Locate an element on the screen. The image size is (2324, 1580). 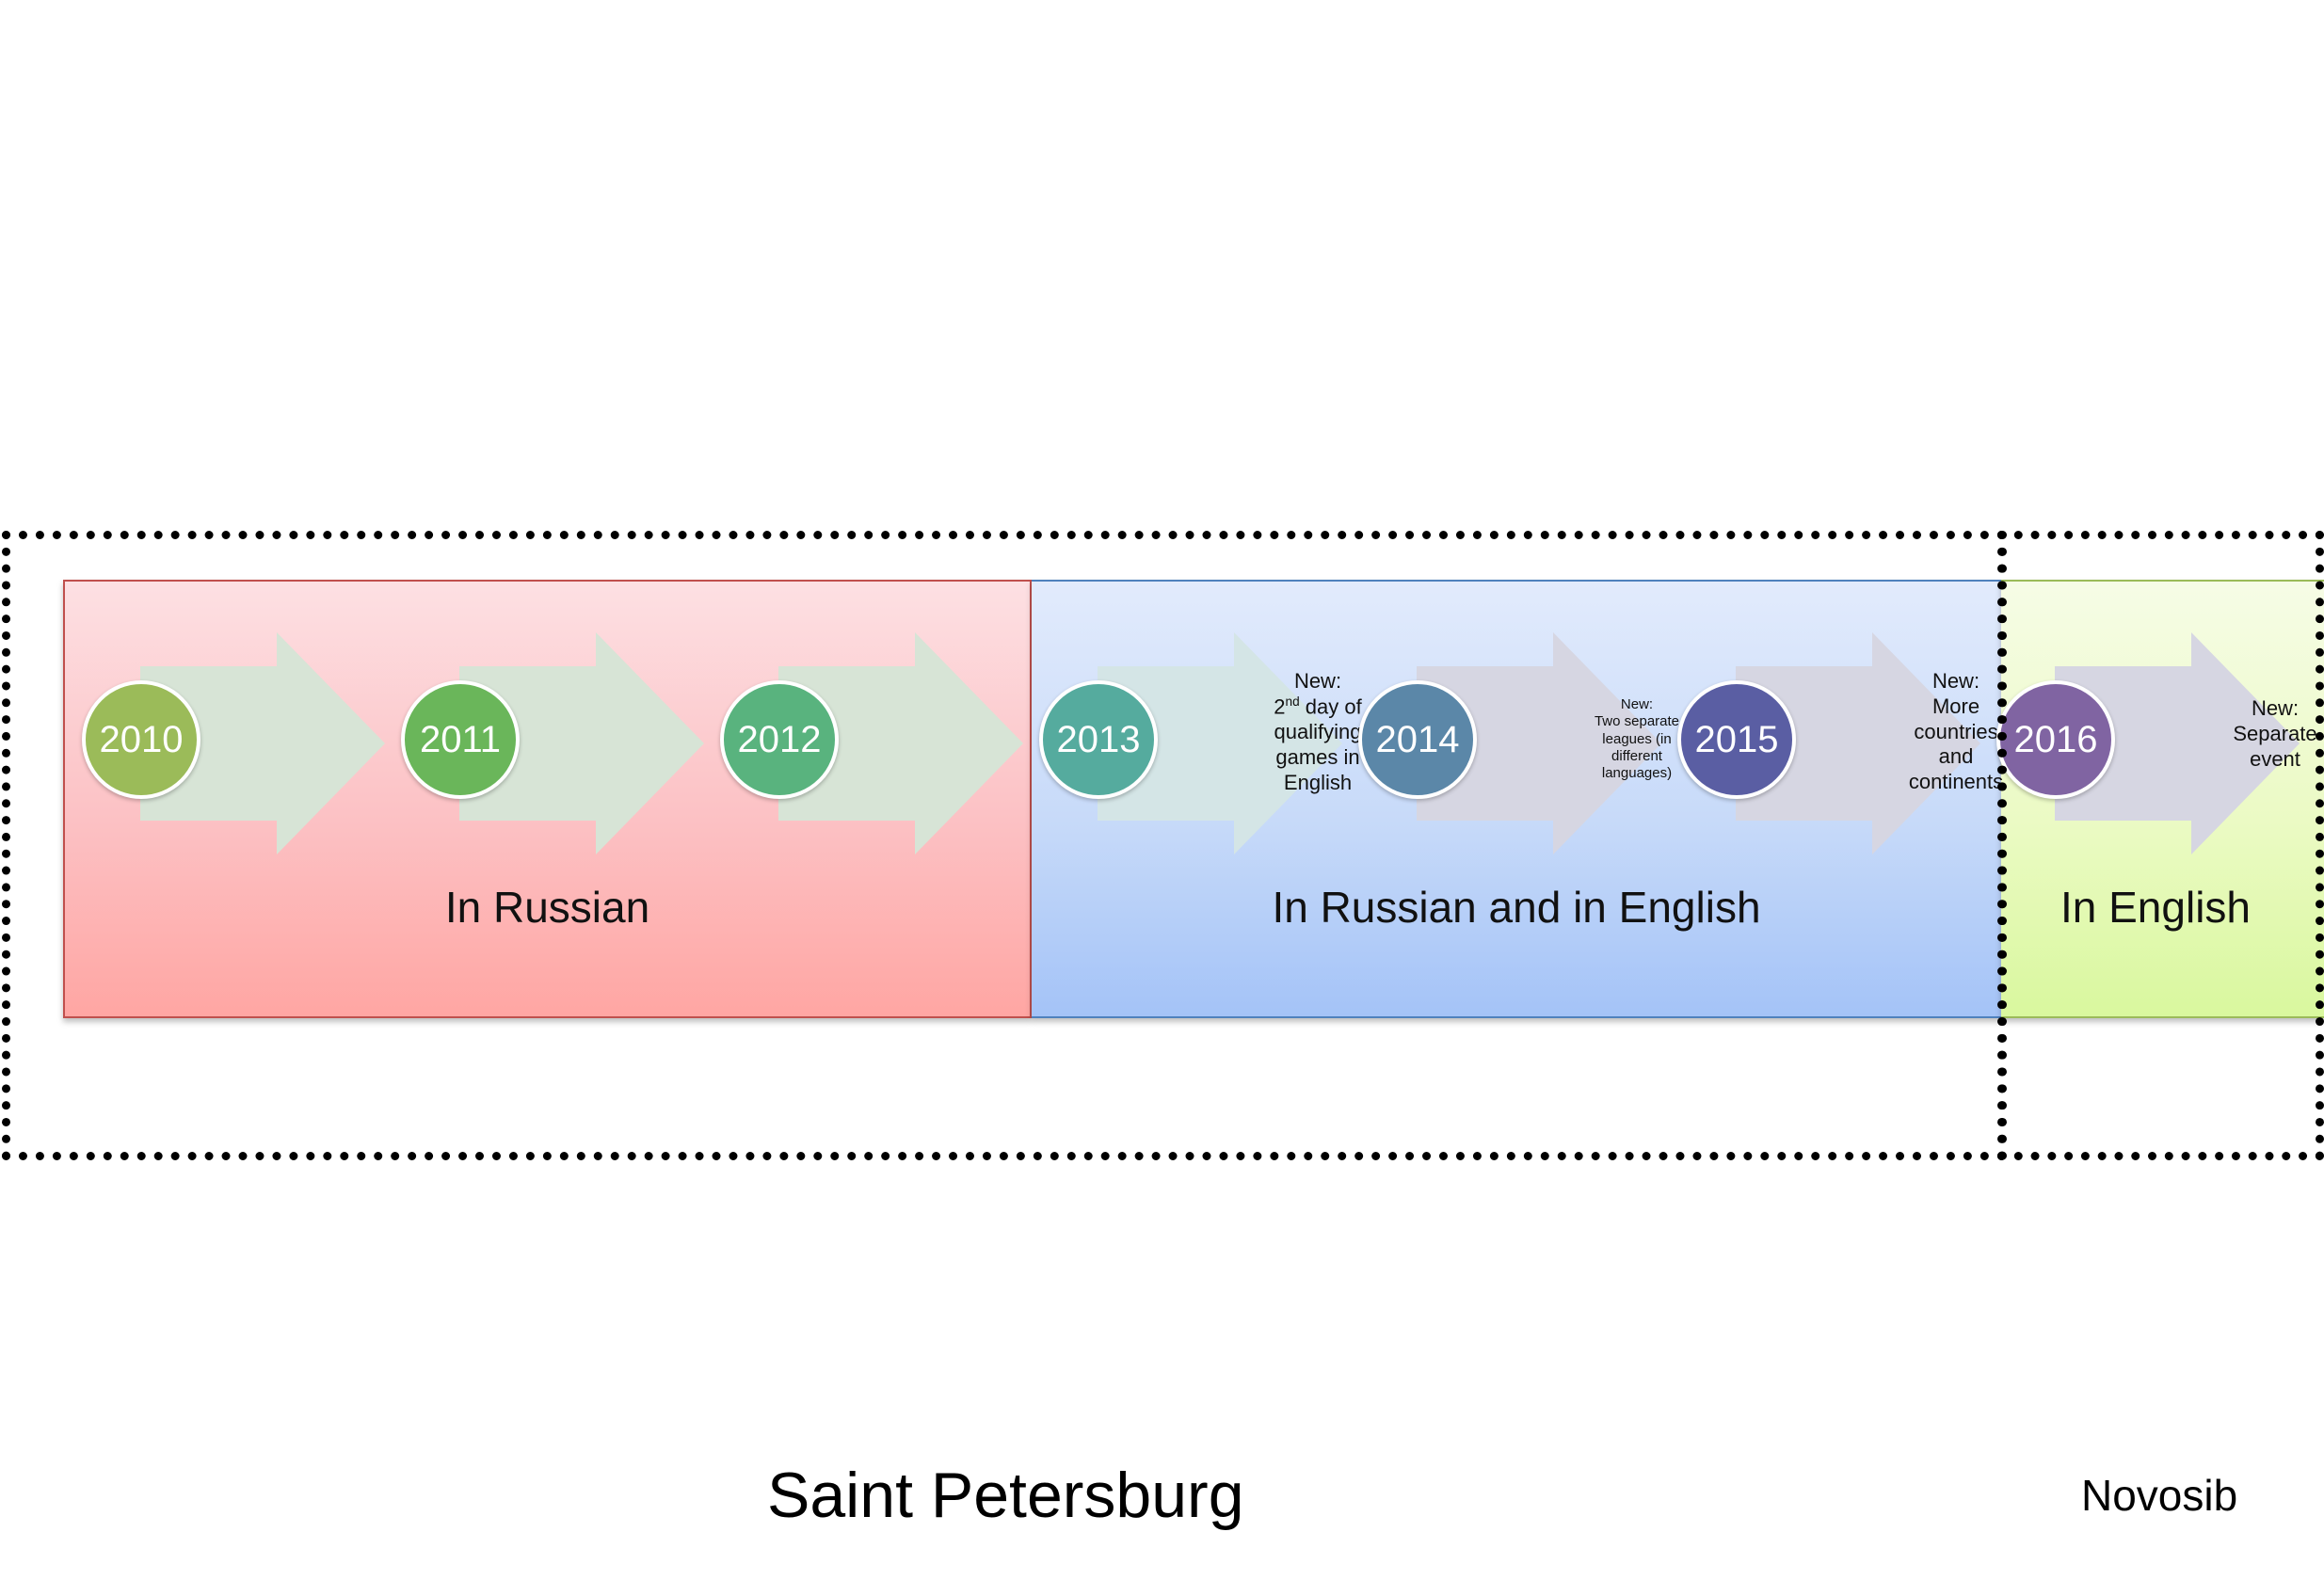
note-line: Separate is located at coordinates (2275, 733).